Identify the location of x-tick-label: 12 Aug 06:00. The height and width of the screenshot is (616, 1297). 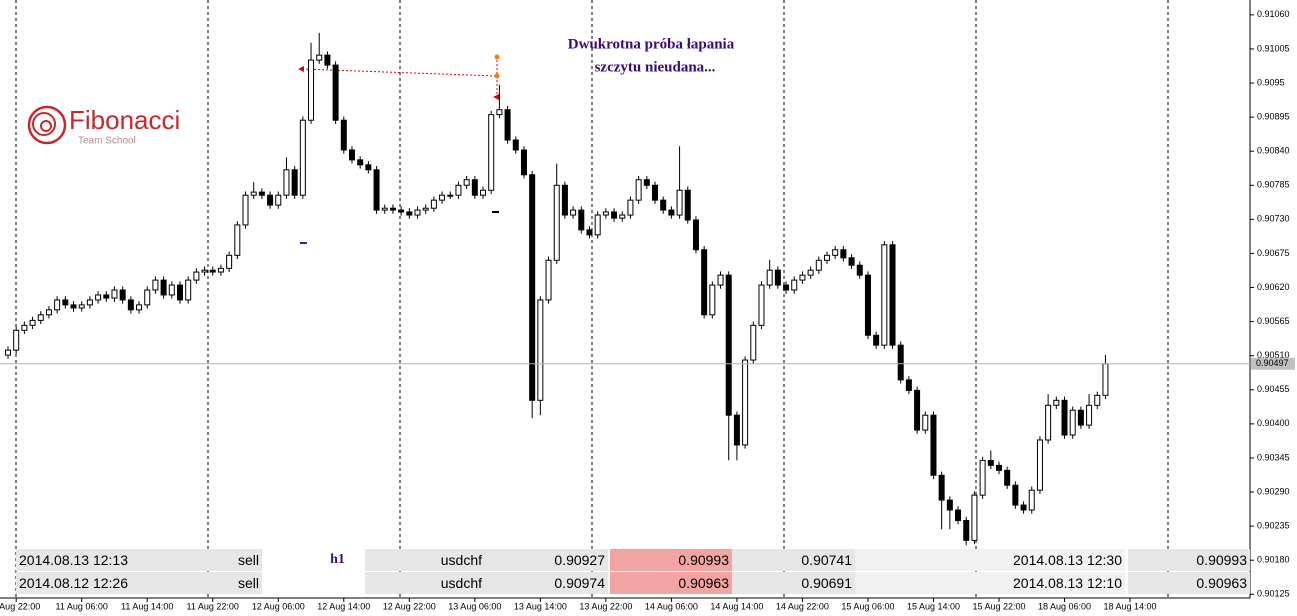
(278, 606).